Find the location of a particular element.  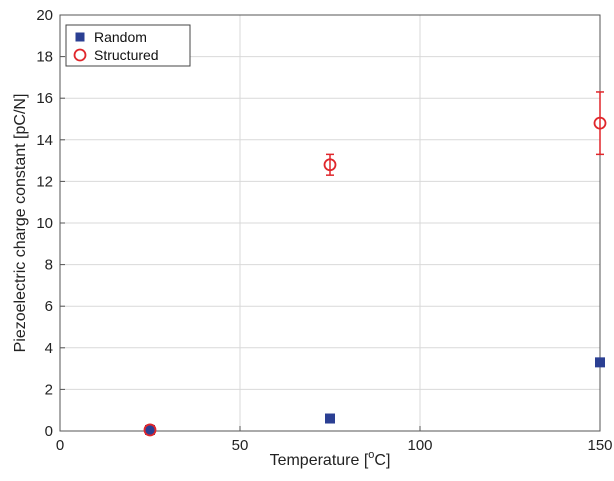

y-tick-label: 18 is located at coordinates (44, 57).